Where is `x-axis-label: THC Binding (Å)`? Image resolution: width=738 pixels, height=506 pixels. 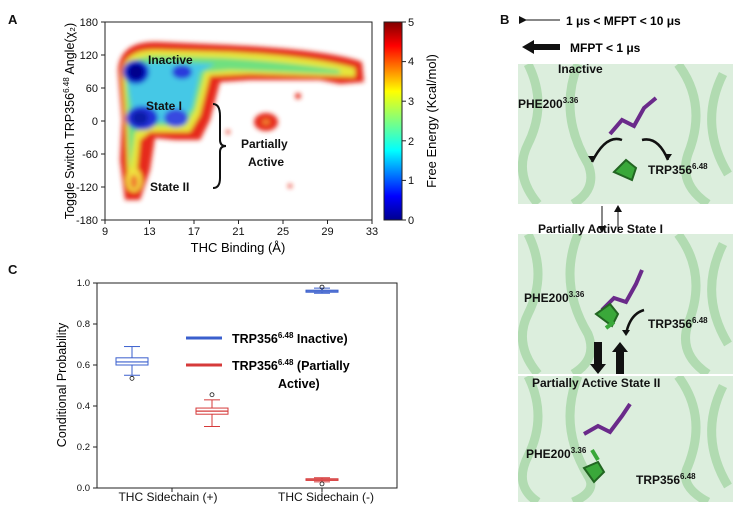 x-axis-label: THC Binding (Å) is located at coordinates (238, 247).